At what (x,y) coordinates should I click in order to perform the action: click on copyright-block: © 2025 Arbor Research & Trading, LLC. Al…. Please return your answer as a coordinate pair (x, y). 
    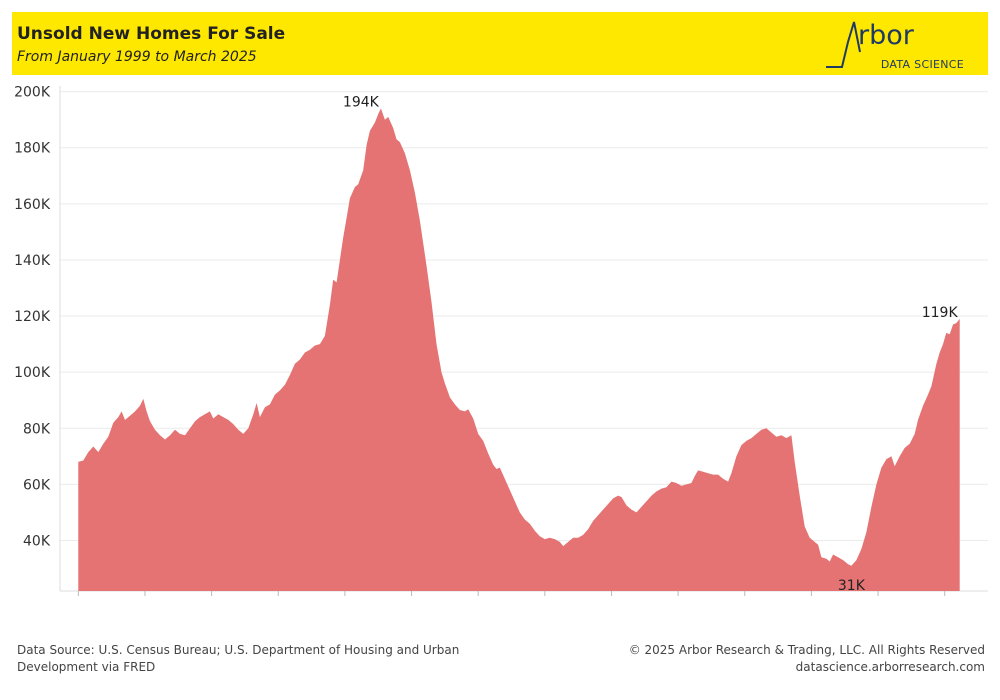
    Looking at the image, I should click on (807, 659).